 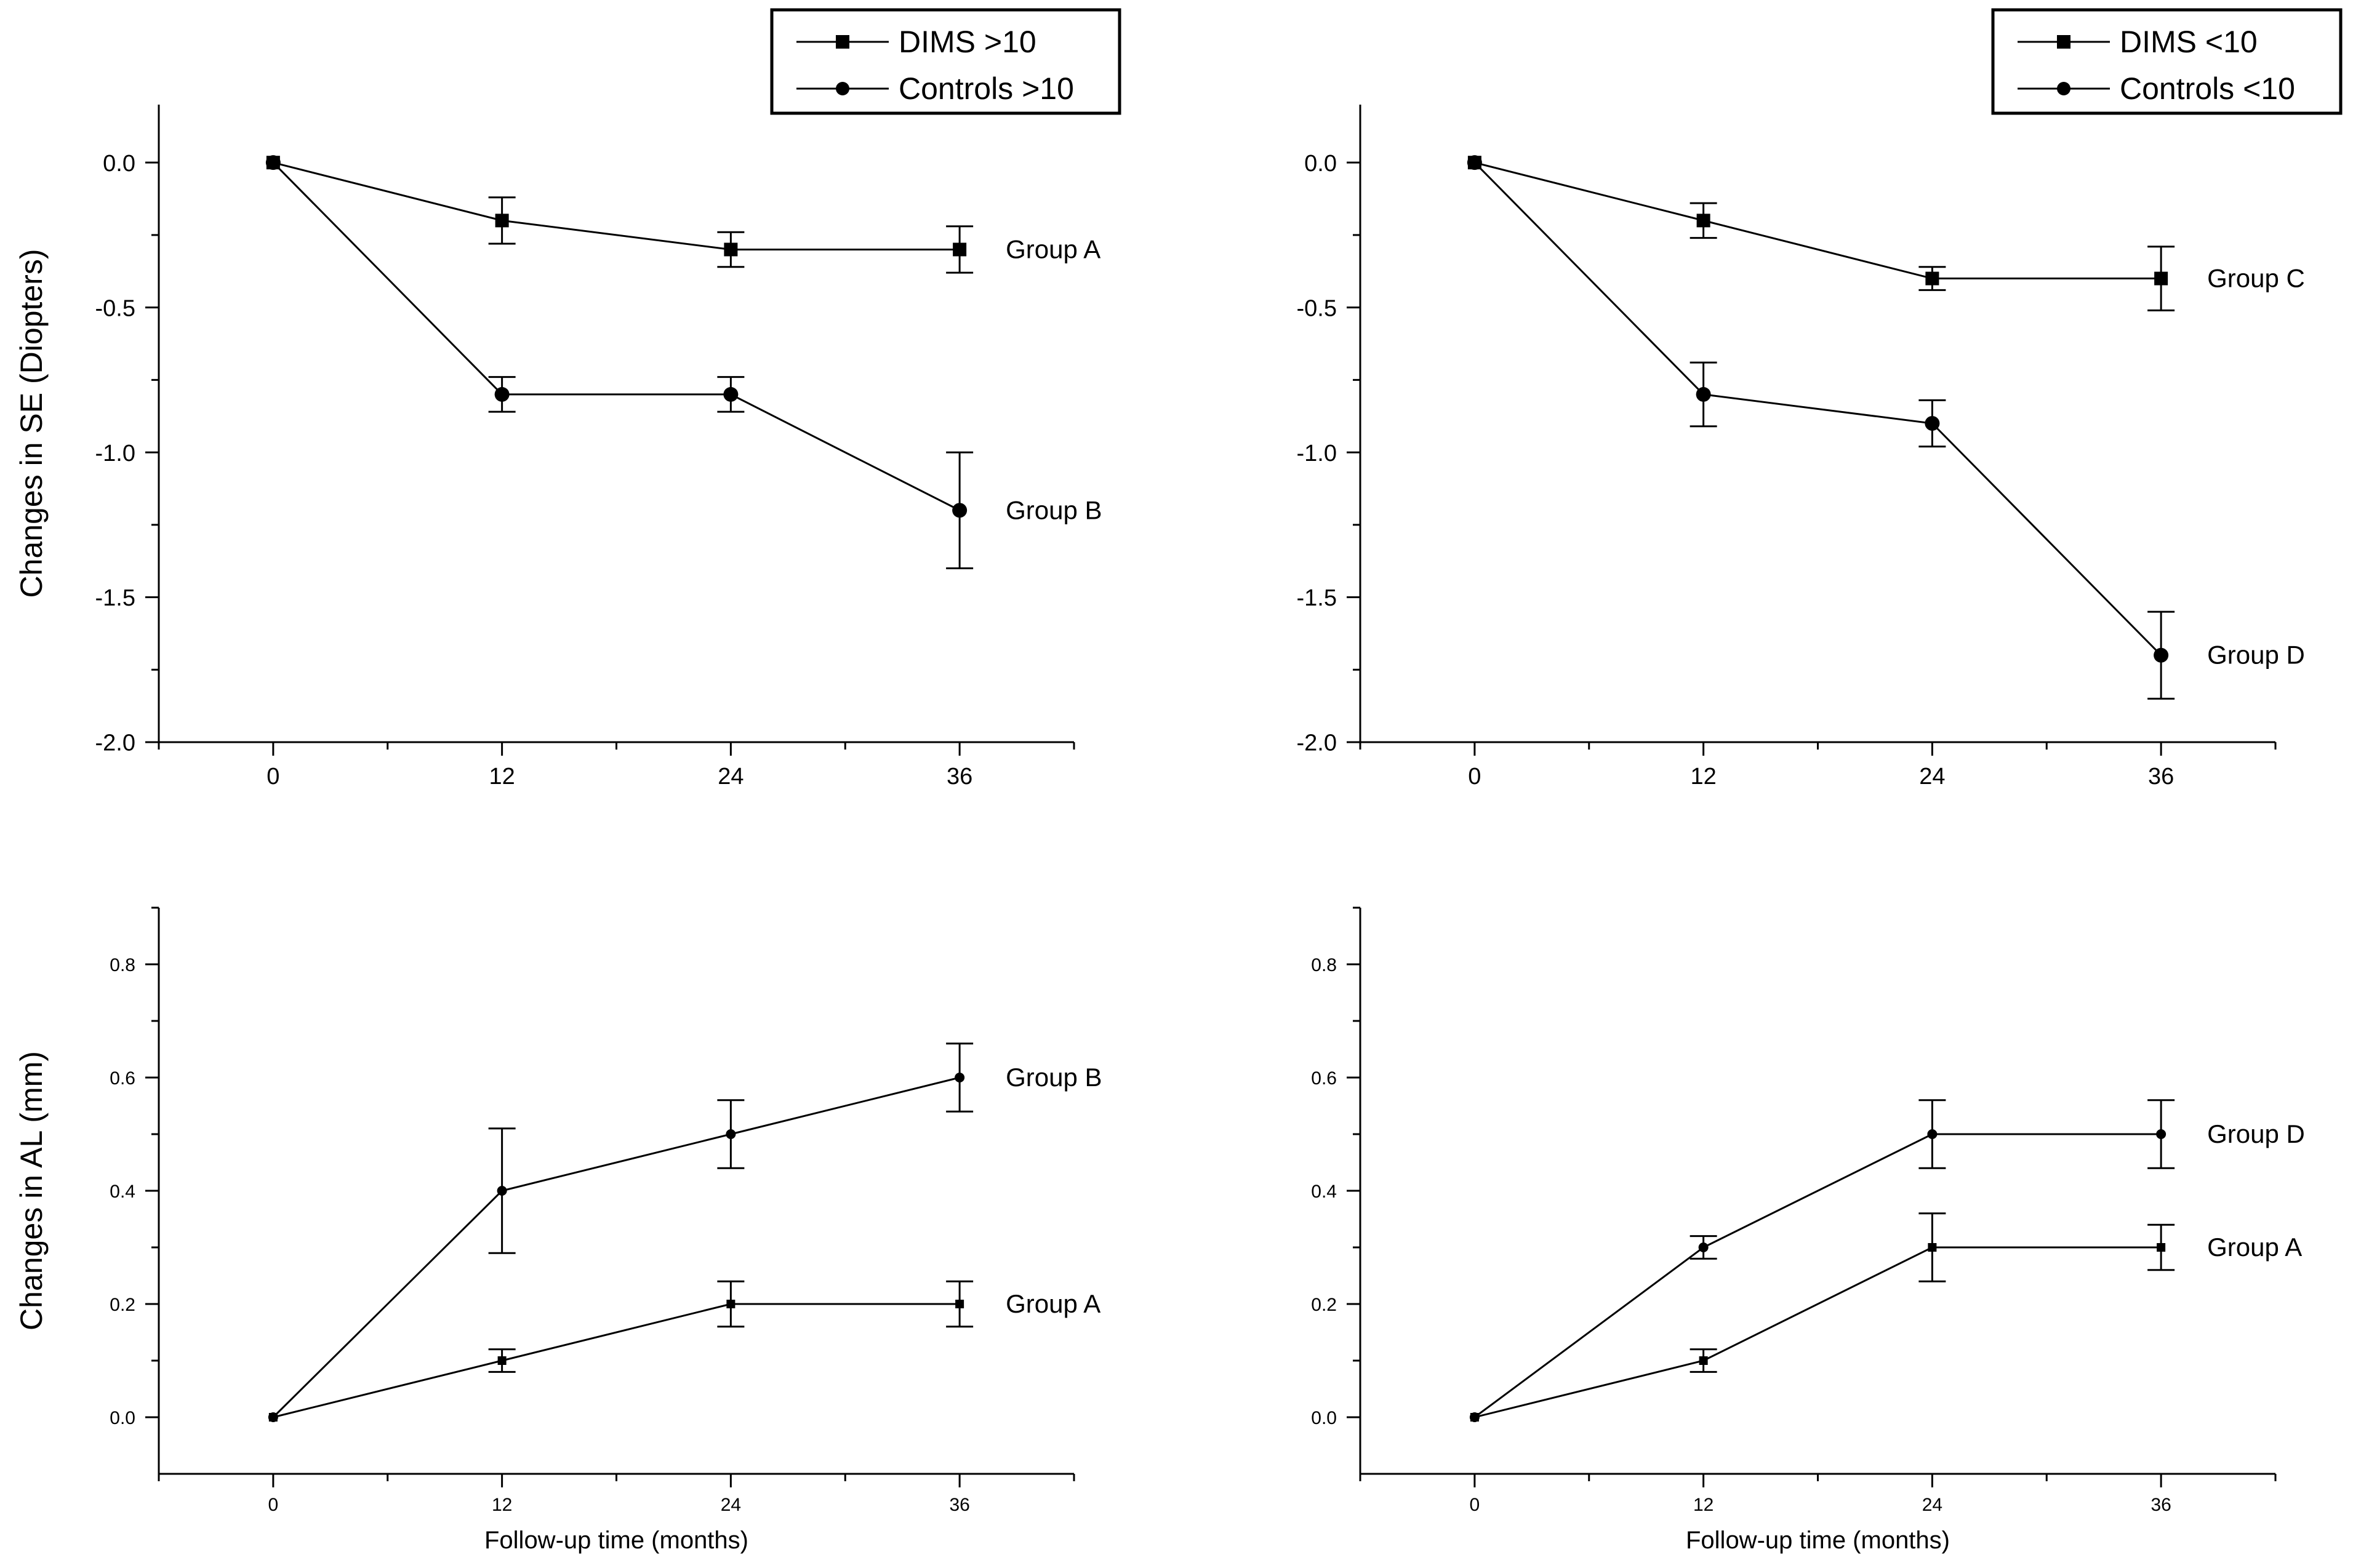 What do you see at coordinates (2189, 42) in the screenshot?
I see `legend-label: DIMS <10` at bounding box center [2189, 42].